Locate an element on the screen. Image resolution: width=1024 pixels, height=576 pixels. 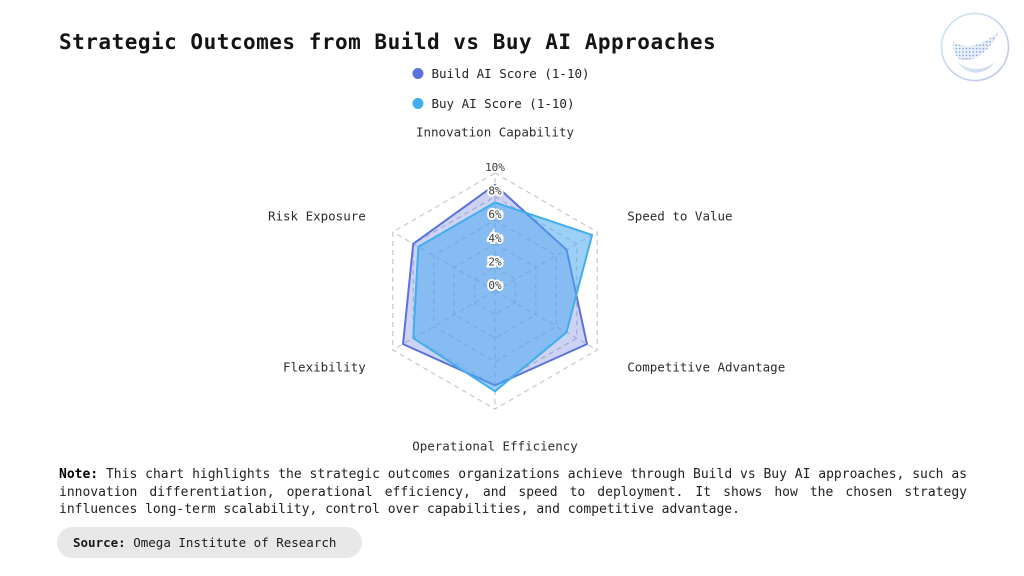
radar-category-label: Innovation Capability is located at coordinates (495, 132).